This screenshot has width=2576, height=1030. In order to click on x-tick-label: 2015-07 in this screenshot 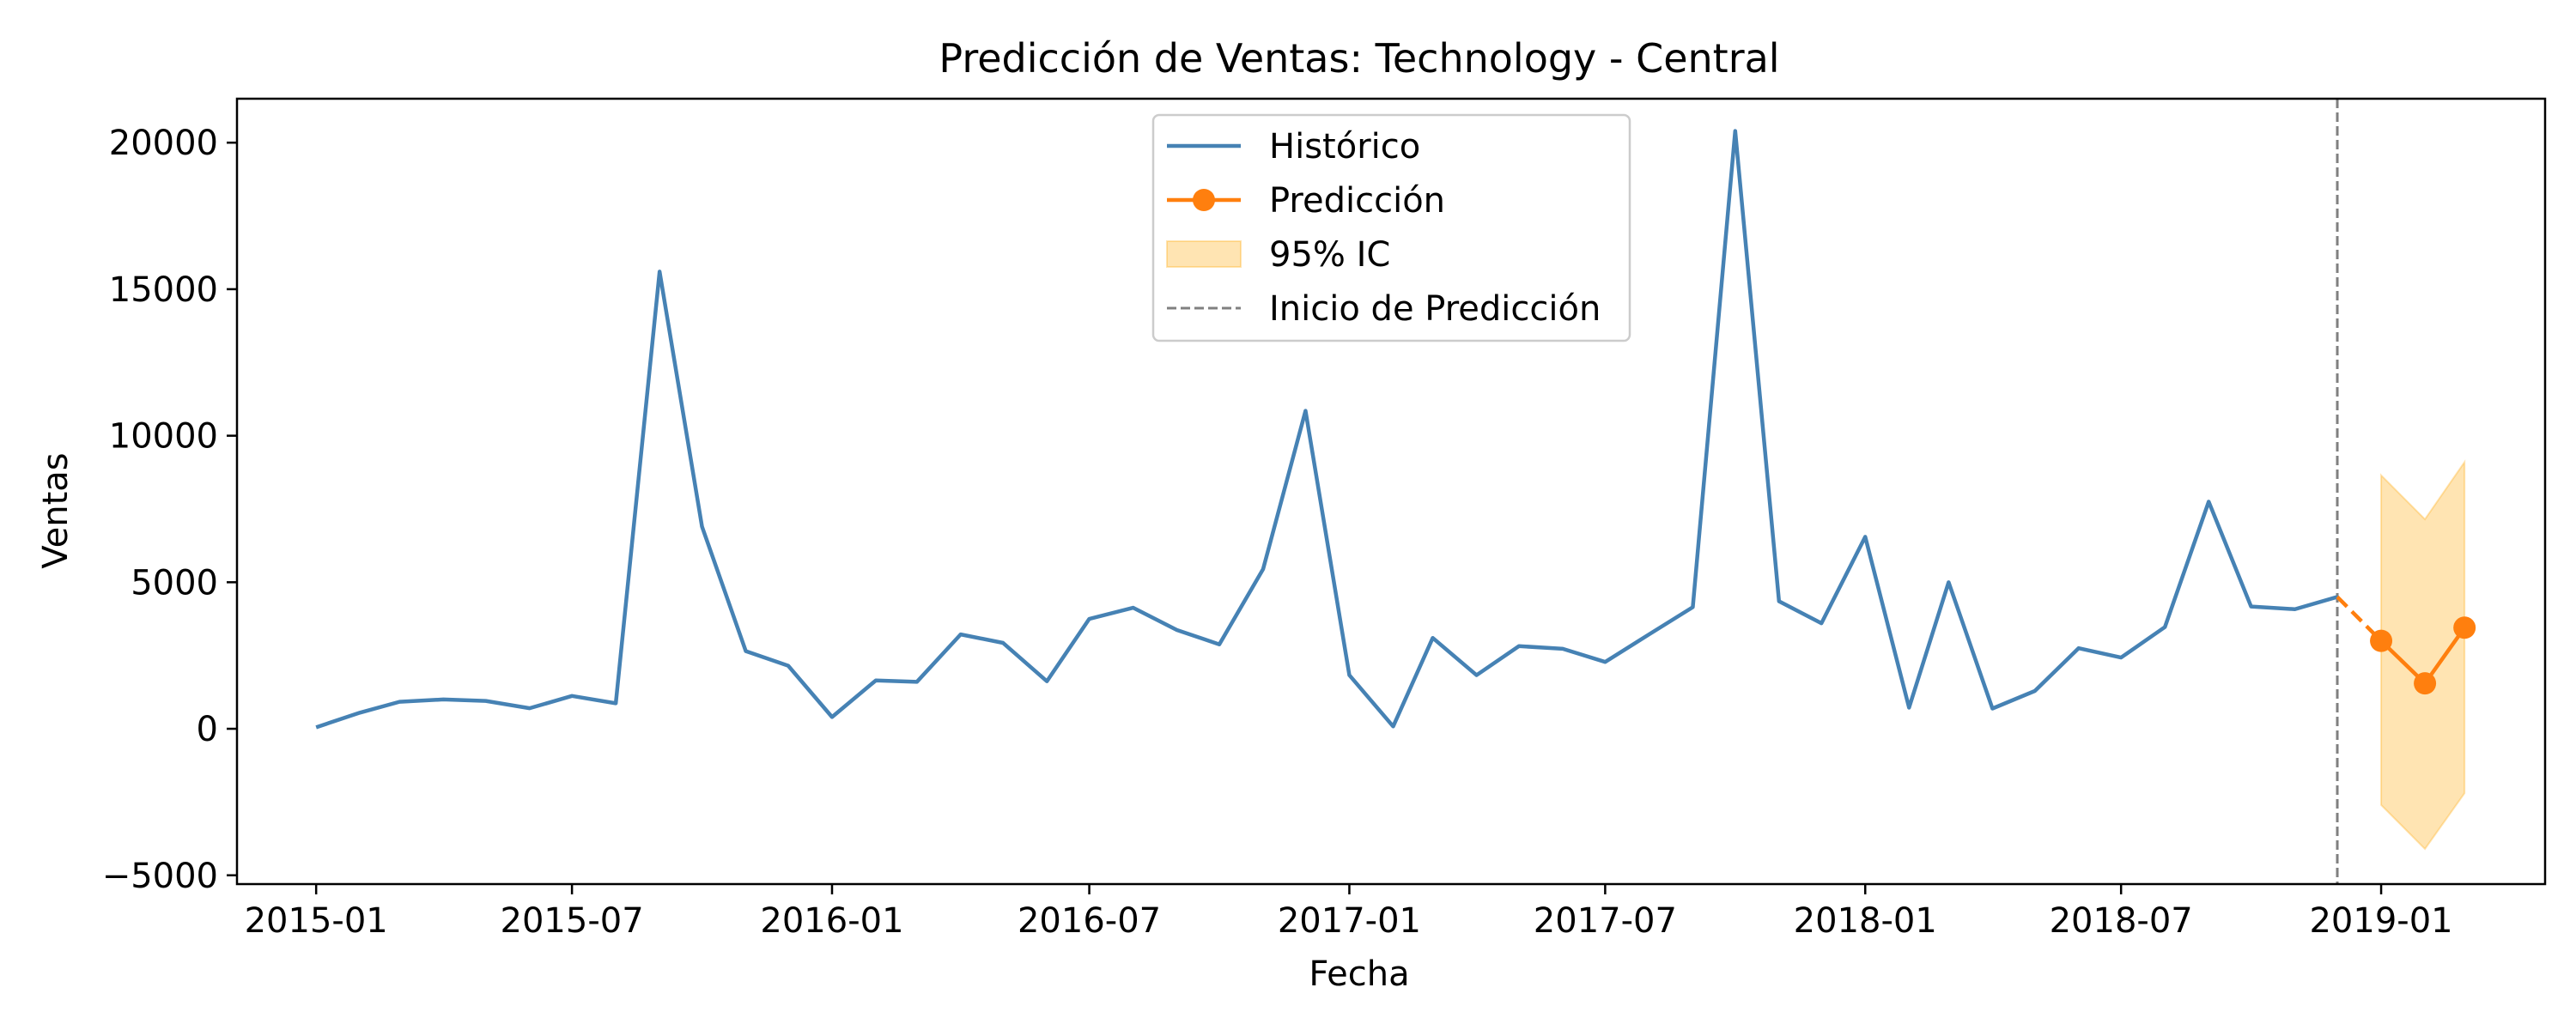, I will do `click(572, 921)`.